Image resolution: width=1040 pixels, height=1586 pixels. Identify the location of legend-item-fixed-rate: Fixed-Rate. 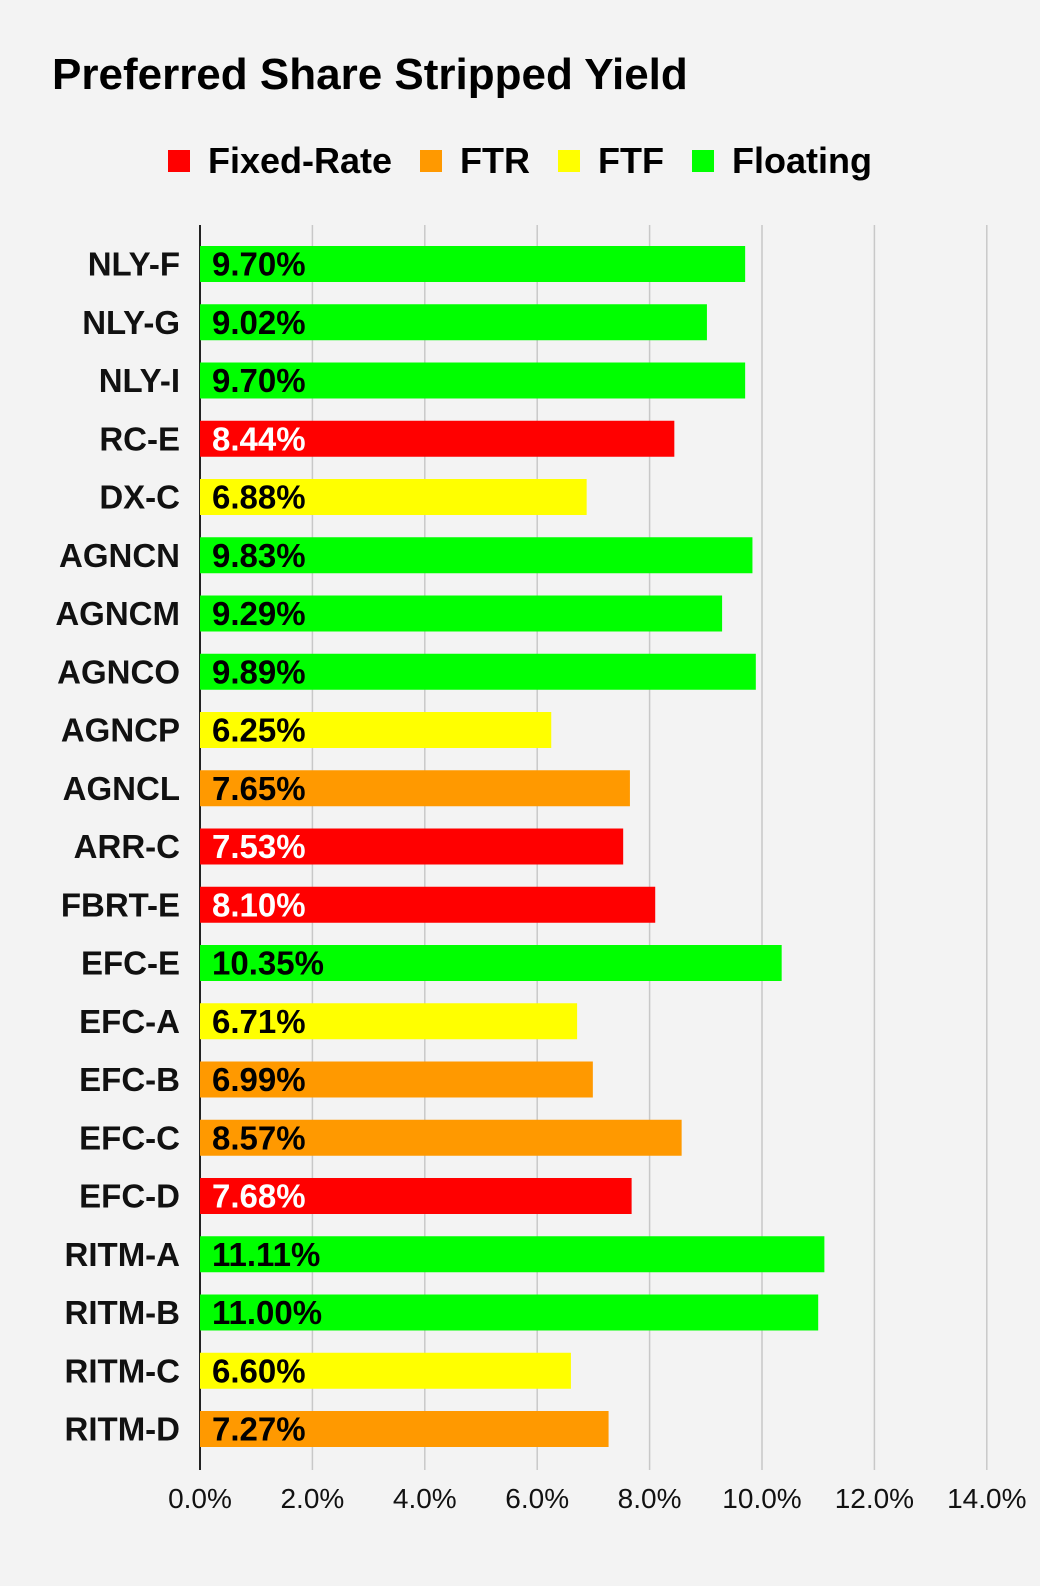
(280, 161).